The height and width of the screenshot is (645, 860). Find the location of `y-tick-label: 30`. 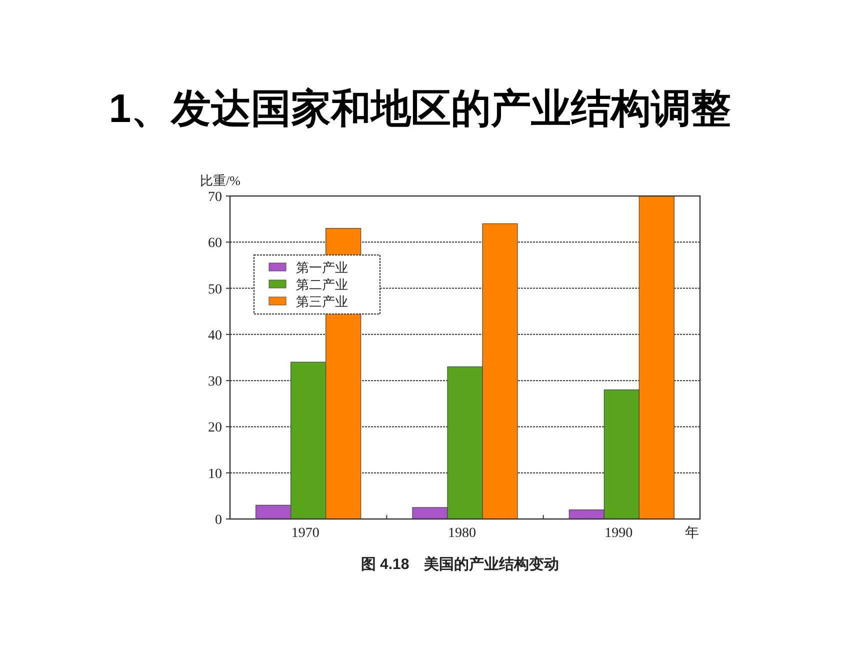

y-tick-label: 30 is located at coordinates (215, 382).